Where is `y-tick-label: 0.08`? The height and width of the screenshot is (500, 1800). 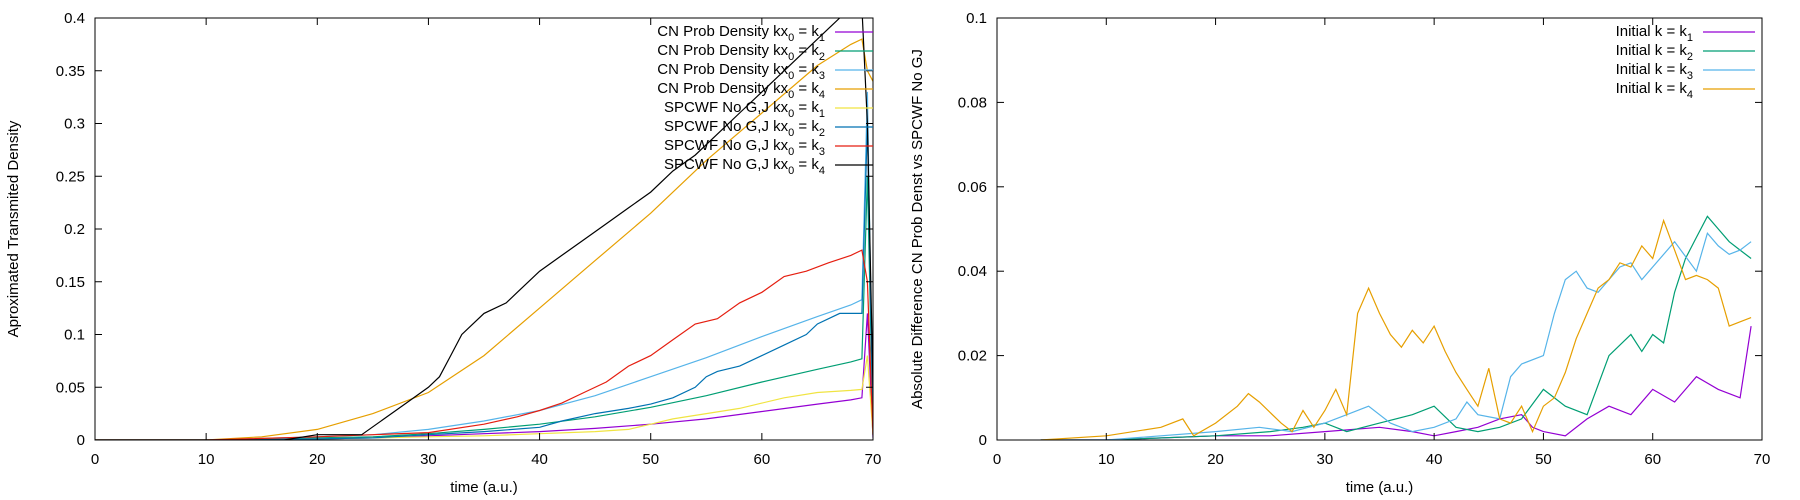 y-tick-label: 0.08 is located at coordinates (972, 102).